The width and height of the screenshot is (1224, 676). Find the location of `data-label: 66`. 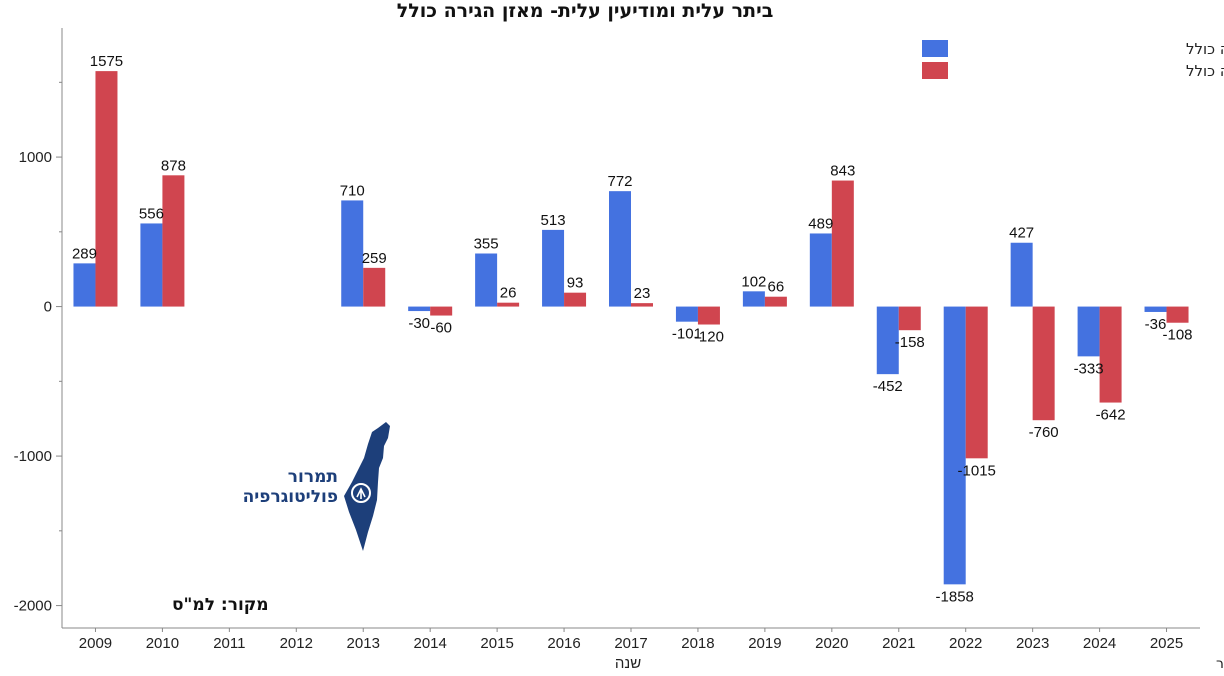

data-label: 66 is located at coordinates (776, 287).